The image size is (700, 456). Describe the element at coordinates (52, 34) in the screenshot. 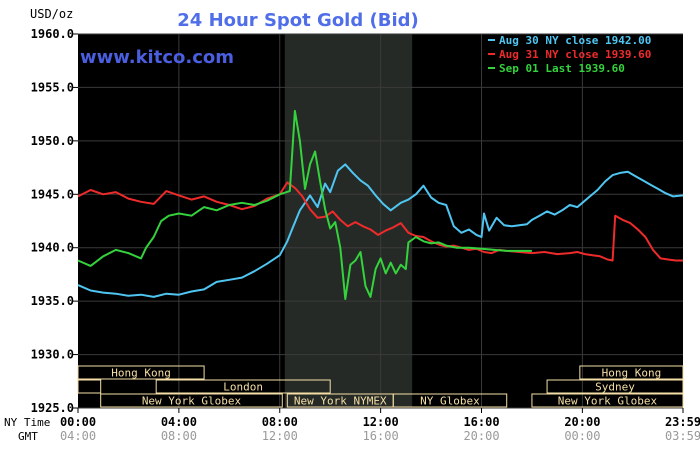

I see `y-tick-label: 1960.0` at that location.